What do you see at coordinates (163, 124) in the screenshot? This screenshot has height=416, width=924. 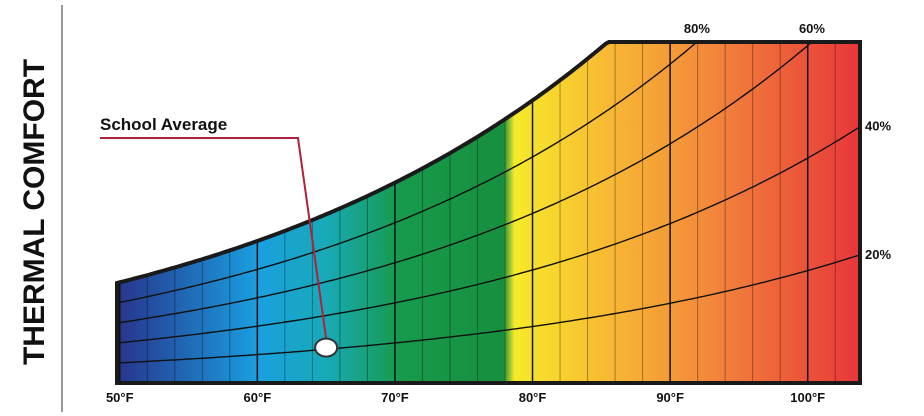 I see `annotation-label: School Average` at bounding box center [163, 124].